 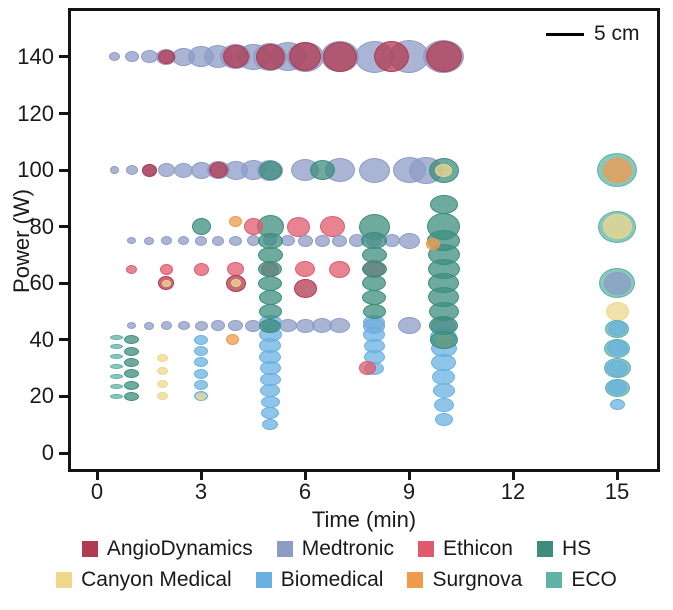 What do you see at coordinates (156, 579) in the screenshot?
I see `legend-label: Canyon Medical` at bounding box center [156, 579].